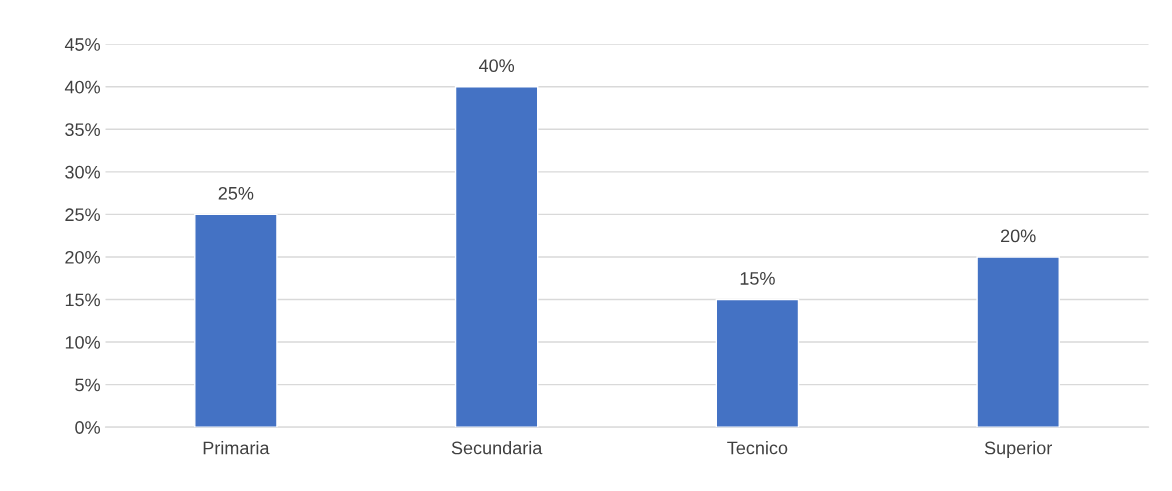 The height and width of the screenshot is (491, 1172). What do you see at coordinates (757, 448) in the screenshot?
I see `x-tick-label: Tecnico` at bounding box center [757, 448].